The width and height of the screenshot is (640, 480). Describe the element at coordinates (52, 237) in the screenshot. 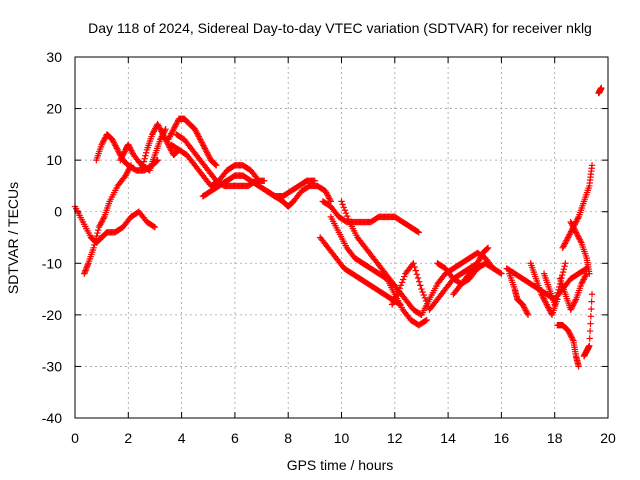

I see `y-tick-labels: 30 20 10 0 -10 -20 -30 -40` at that location.